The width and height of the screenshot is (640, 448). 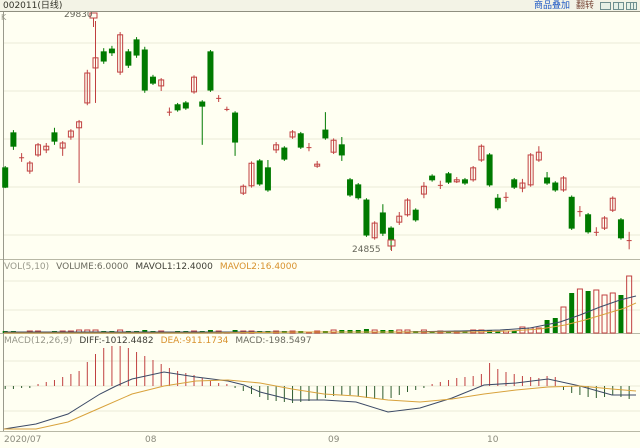 I want to click on topbar-actions: 商品叠加 翻转, so click(x=585, y=6).